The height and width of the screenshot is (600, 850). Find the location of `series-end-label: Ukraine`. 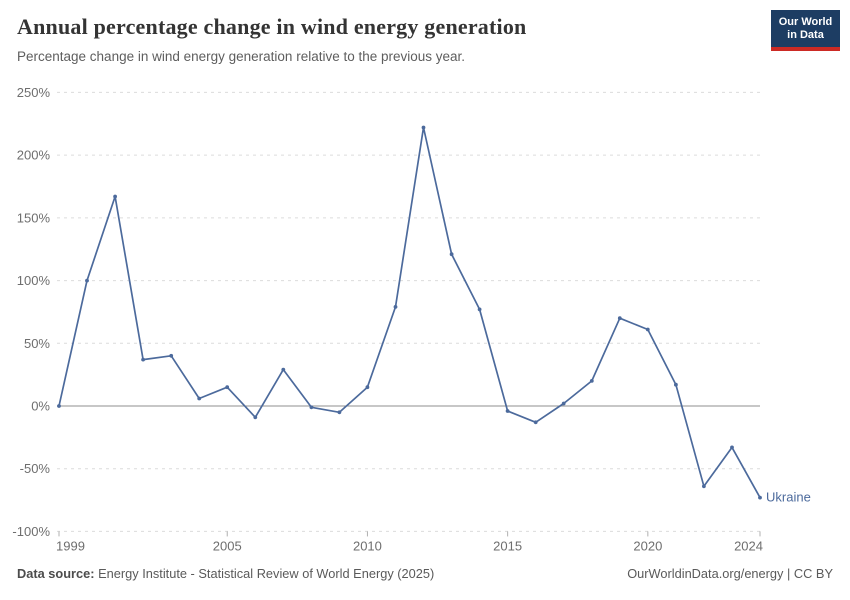

series-end-label: Ukraine is located at coordinates (788, 497).